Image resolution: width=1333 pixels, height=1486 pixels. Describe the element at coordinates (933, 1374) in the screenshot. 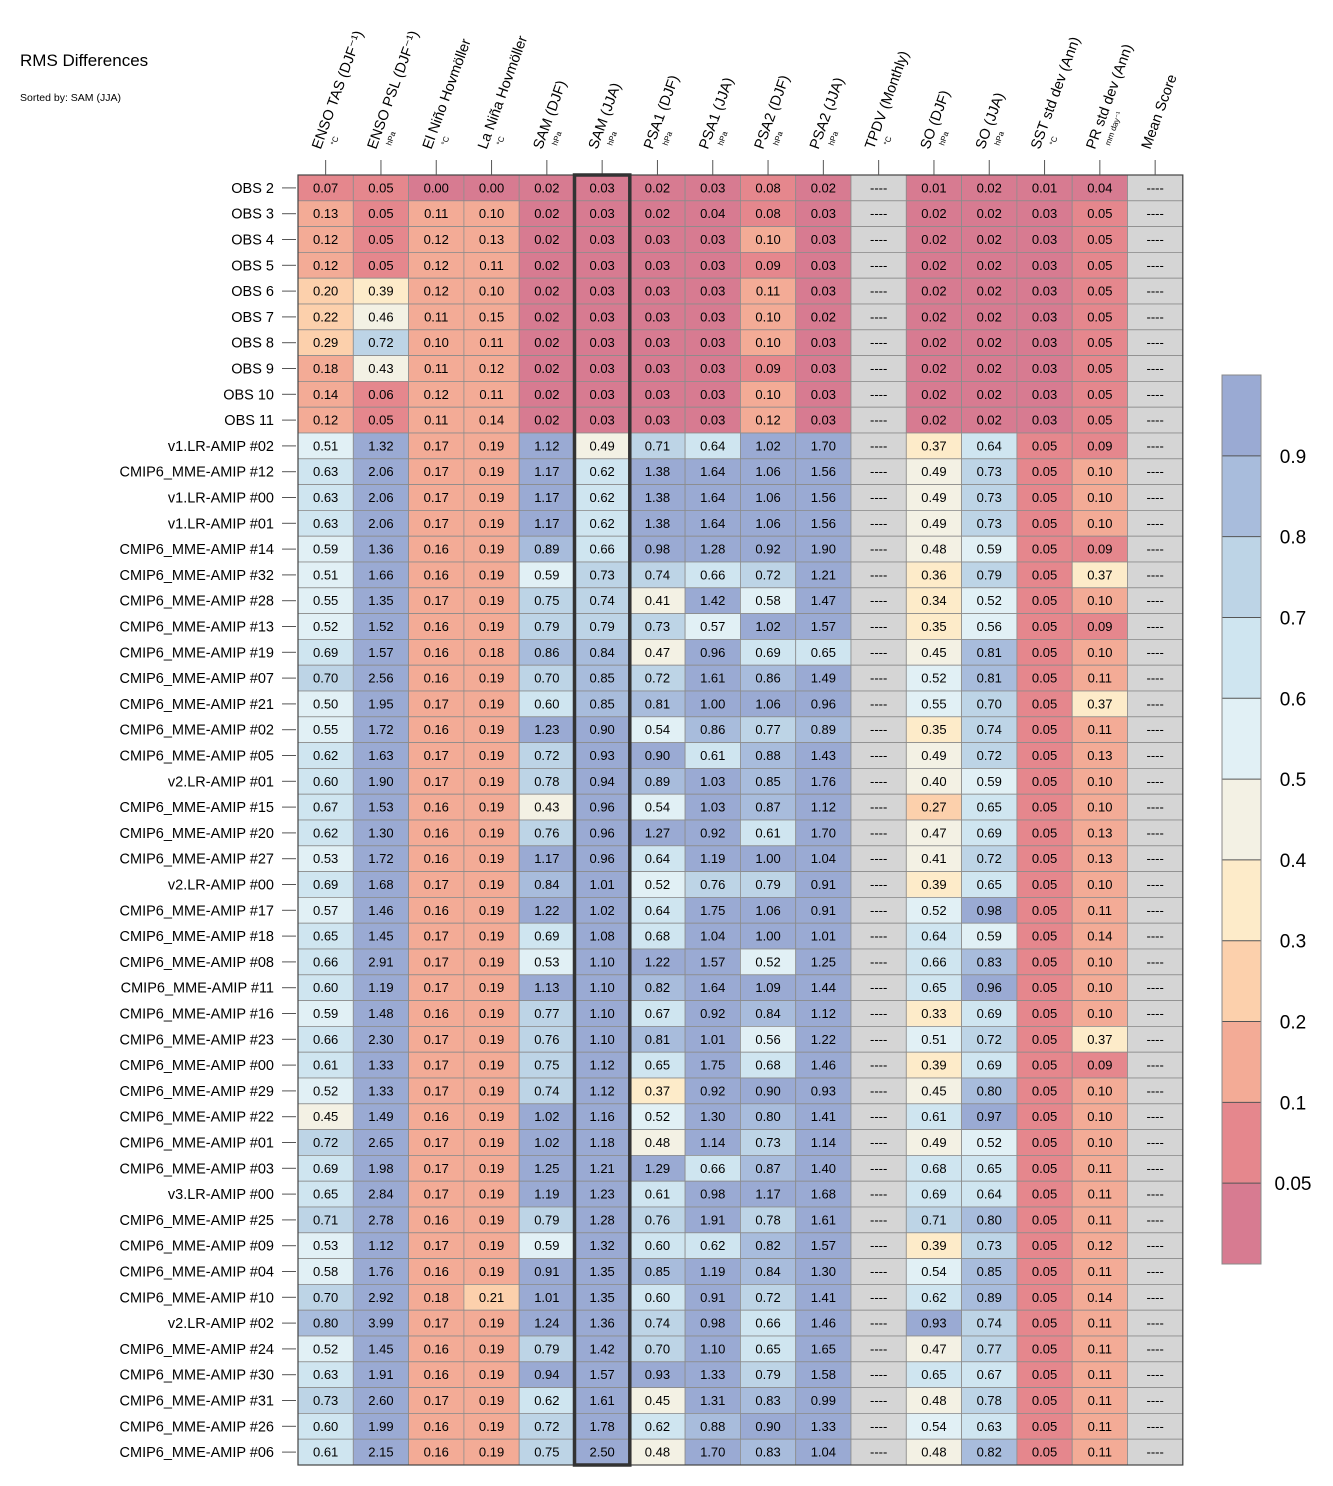

I see `cell-value: 0.65` at that location.